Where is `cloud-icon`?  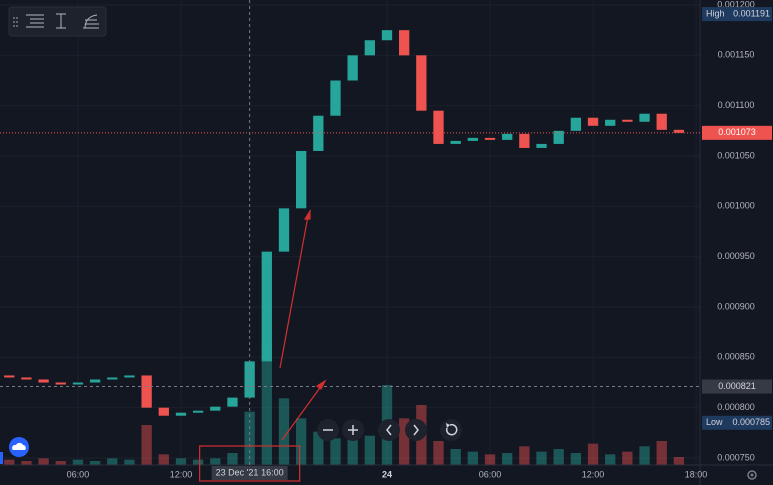
cloud-icon is located at coordinates (19, 447).